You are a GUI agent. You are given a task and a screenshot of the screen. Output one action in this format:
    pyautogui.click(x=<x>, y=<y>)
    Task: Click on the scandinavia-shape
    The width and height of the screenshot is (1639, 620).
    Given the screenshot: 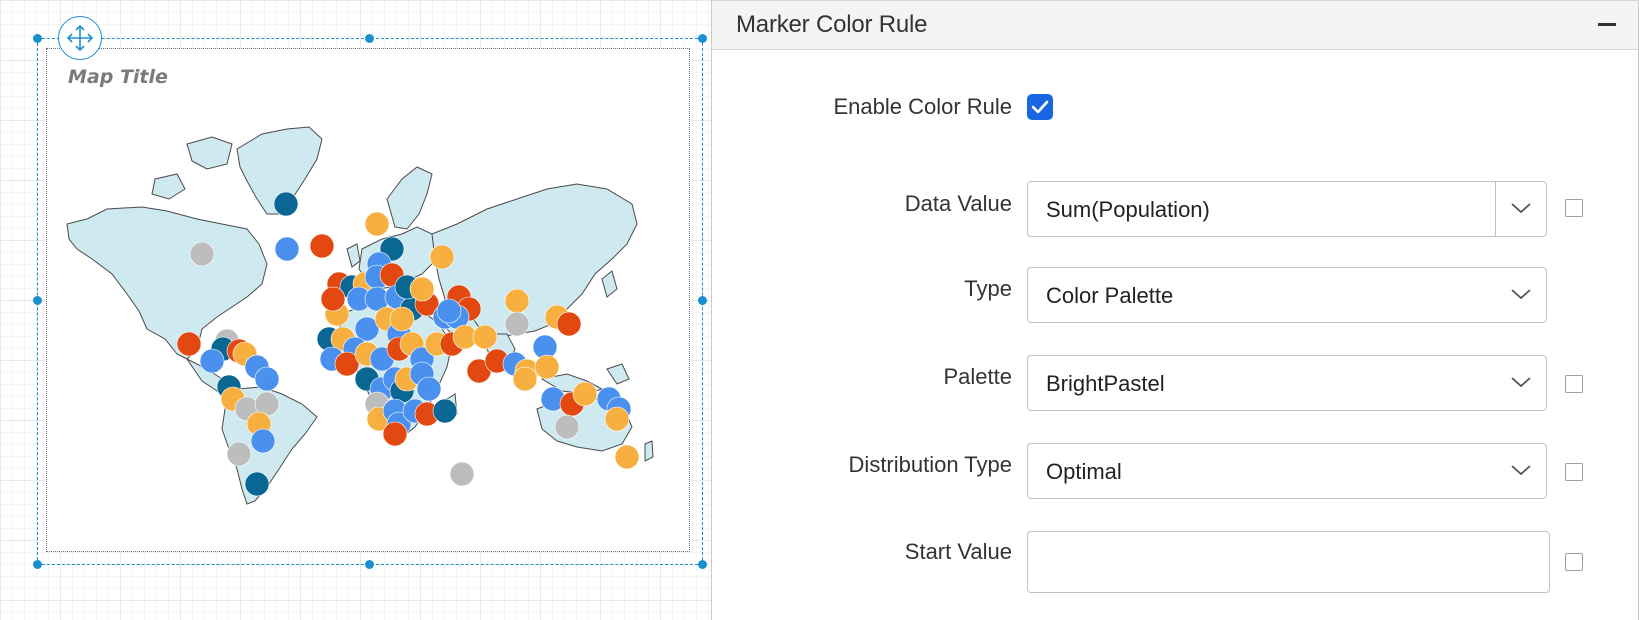 What is the action you would take?
    pyautogui.click(x=409, y=198)
    